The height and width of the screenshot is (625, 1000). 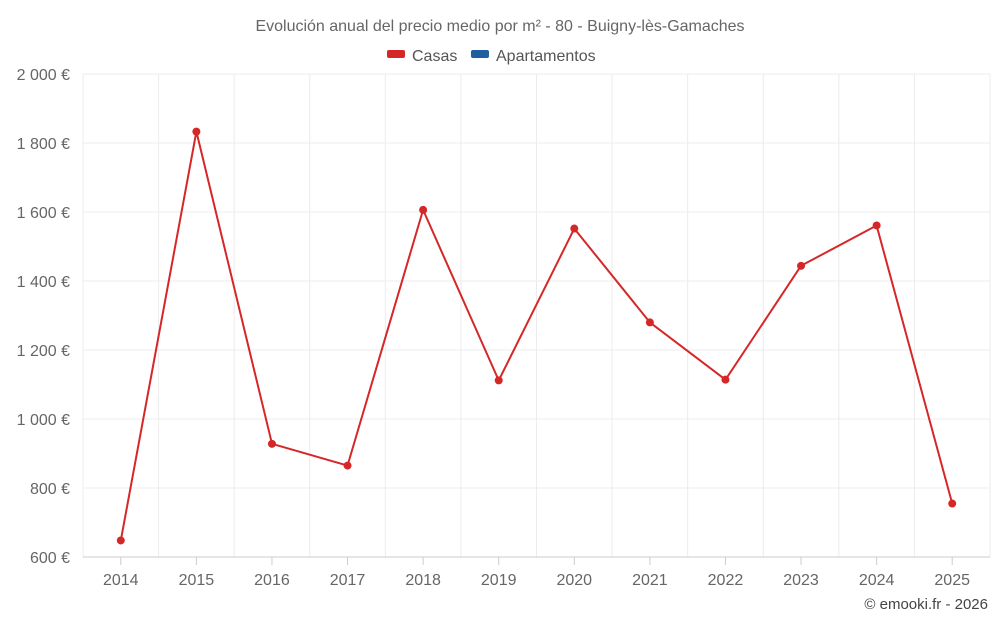 What do you see at coordinates (877, 580) in the screenshot?
I see `x-tick-label: 2024` at bounding box center [877, 580].